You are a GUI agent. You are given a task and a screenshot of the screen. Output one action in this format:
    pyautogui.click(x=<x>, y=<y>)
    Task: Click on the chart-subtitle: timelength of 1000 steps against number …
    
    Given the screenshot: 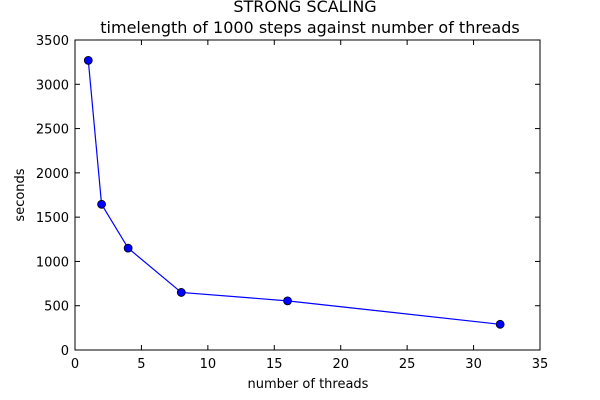 What is the action you would take?
    pyautogui.click(x=309, y=27)
    